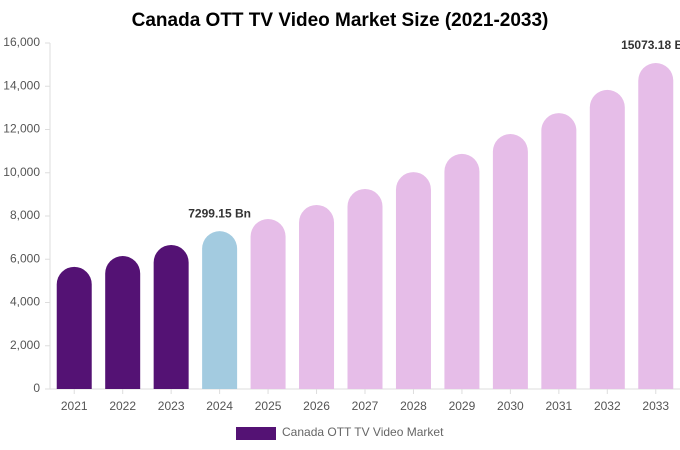 This screenshot has height=450, width=680. I want to click on data-label: 7299.15 Bn, so click(219, 213).